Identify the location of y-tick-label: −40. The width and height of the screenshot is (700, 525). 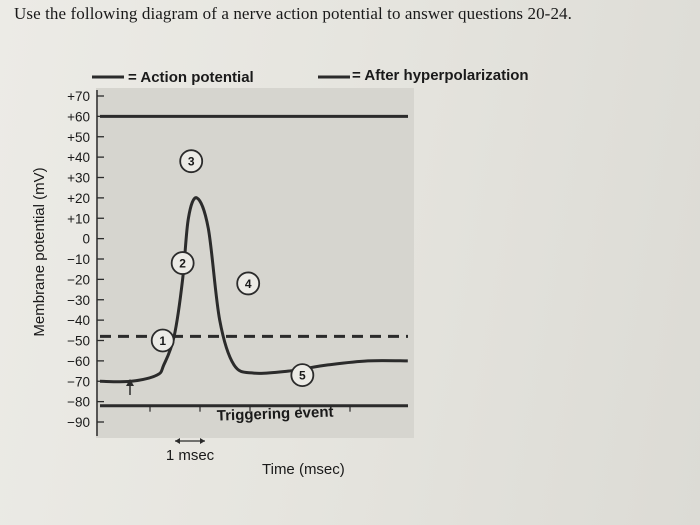
(78, 320).